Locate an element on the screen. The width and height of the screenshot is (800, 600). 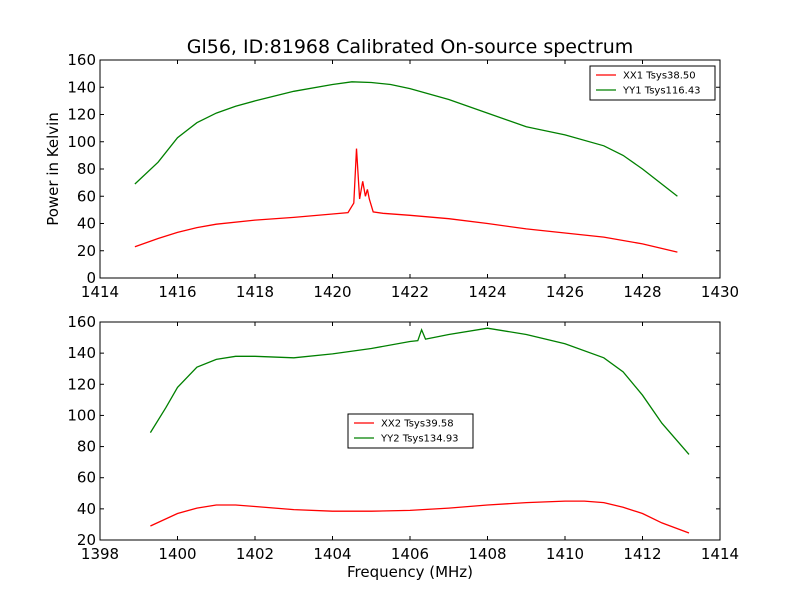
y-axis-label: Power in Kelvin is located at coordinates (53, 169).